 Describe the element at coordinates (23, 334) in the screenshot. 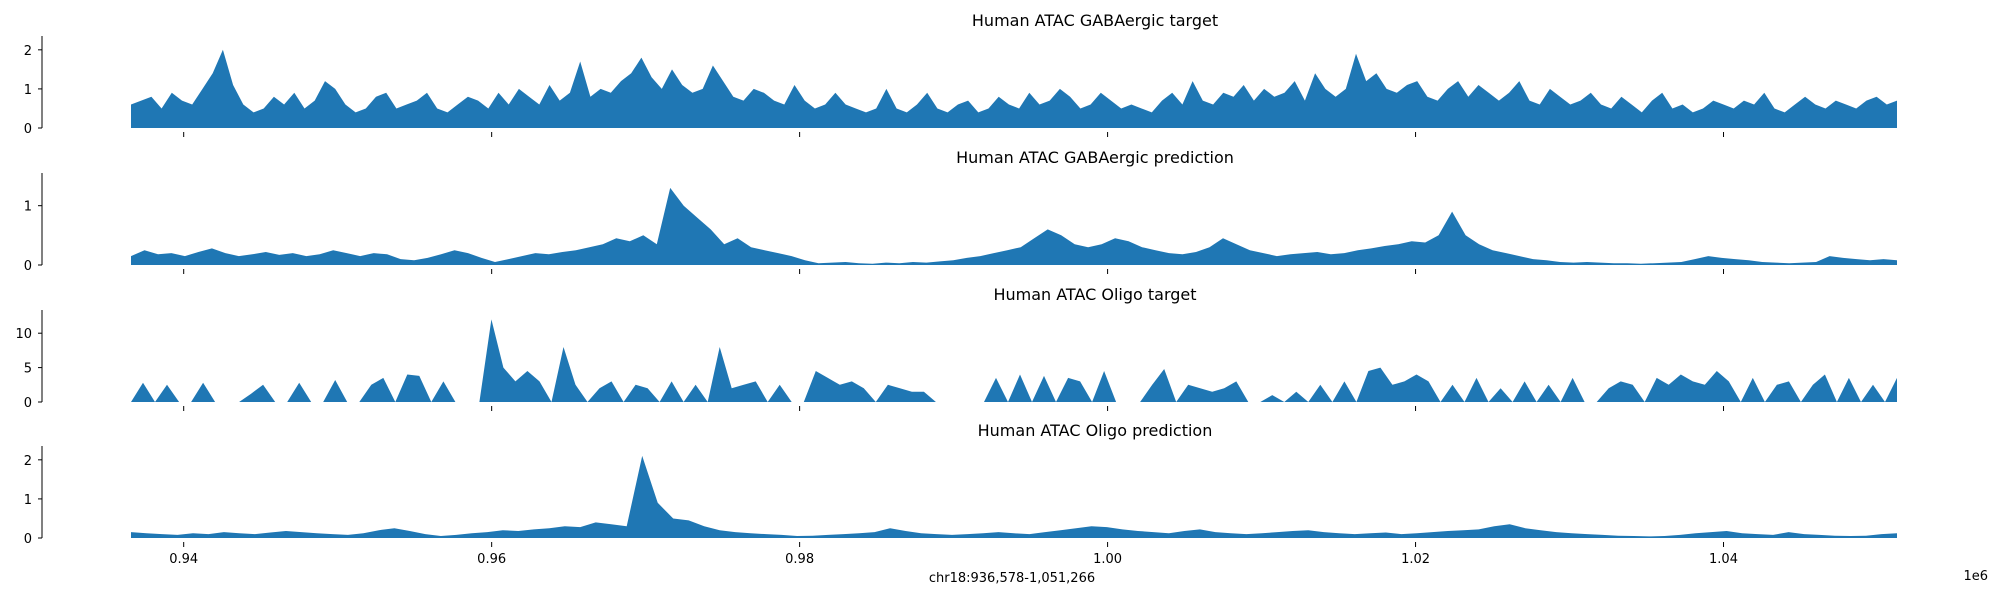

I see `y-tick-label: 10` at that location.